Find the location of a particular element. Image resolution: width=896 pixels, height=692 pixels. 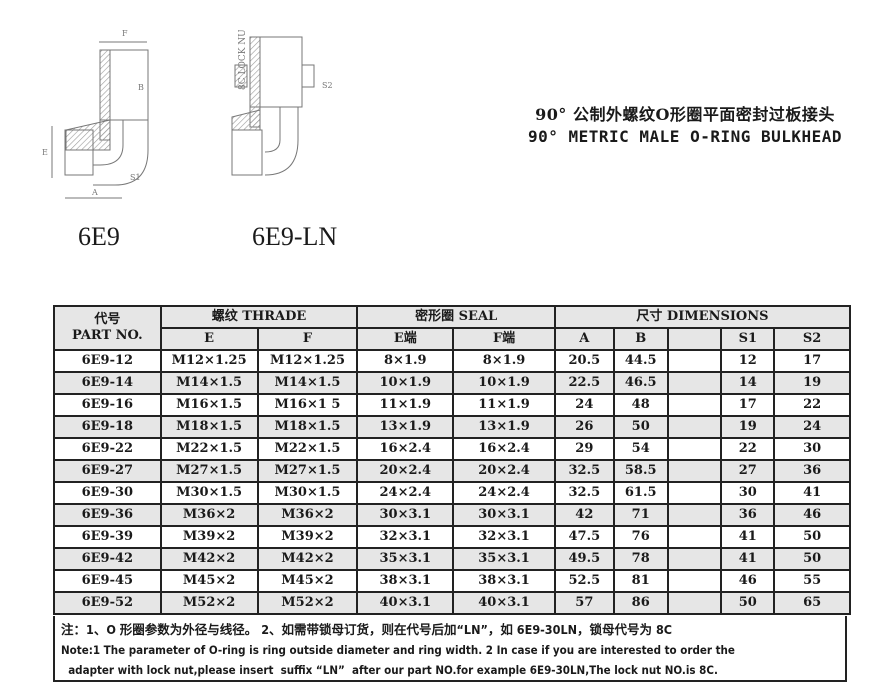

table-cell: 13×1.9 is located at coordinates (504, 427).